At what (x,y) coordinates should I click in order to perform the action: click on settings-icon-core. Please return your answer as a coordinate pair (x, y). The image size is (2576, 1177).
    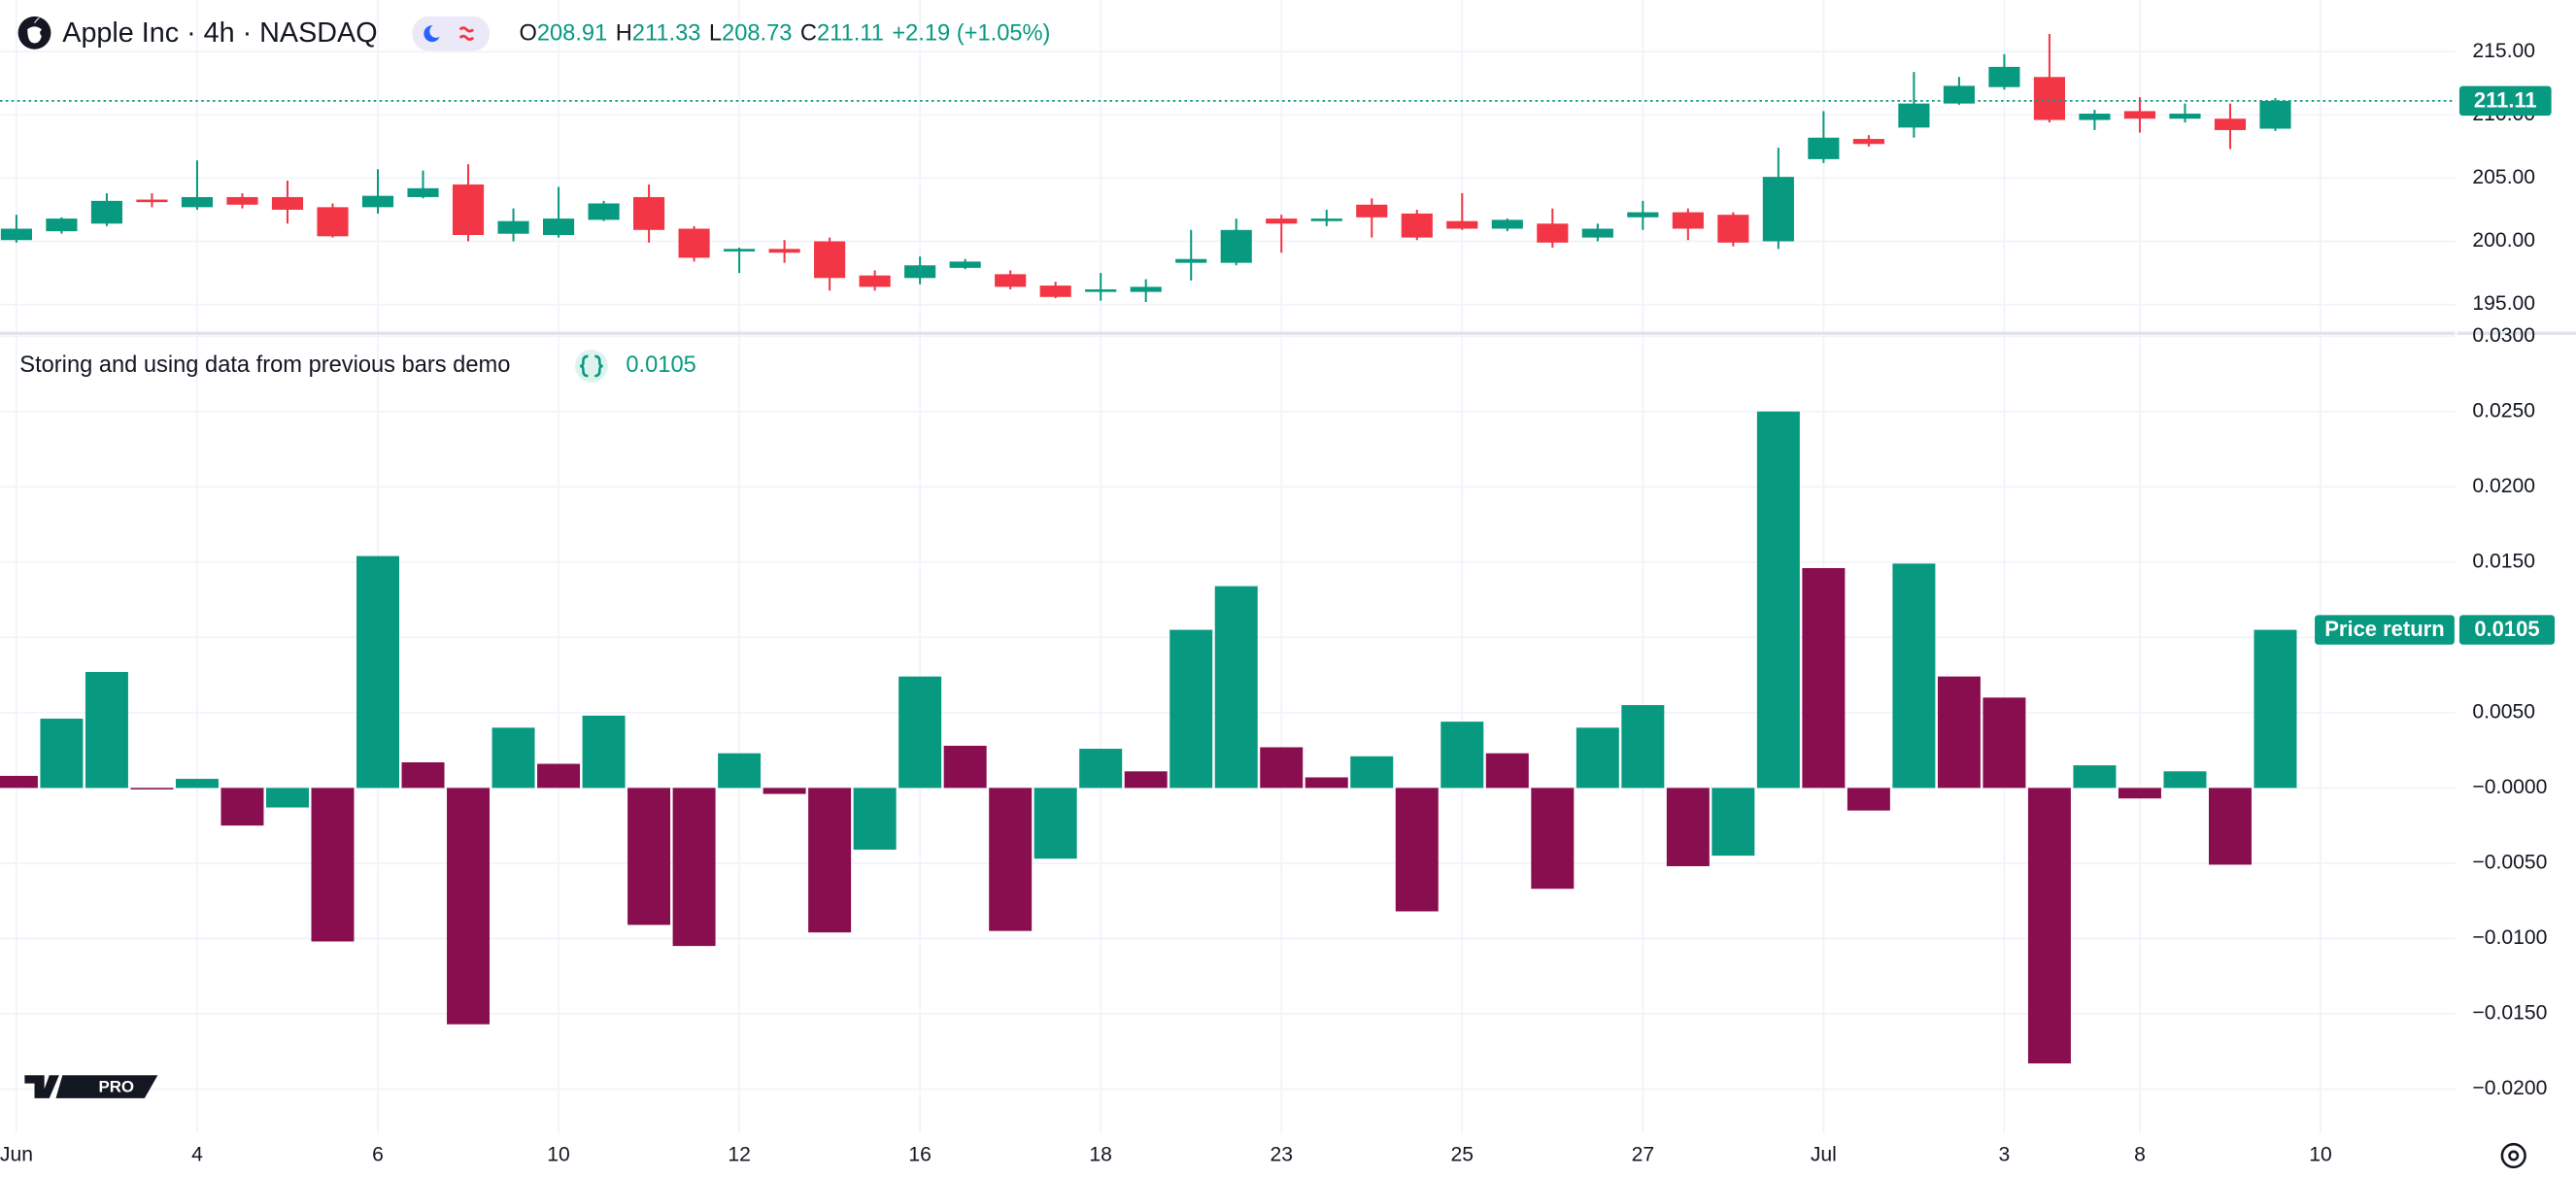
    Looking at the image, I should click on (2514, 1155).